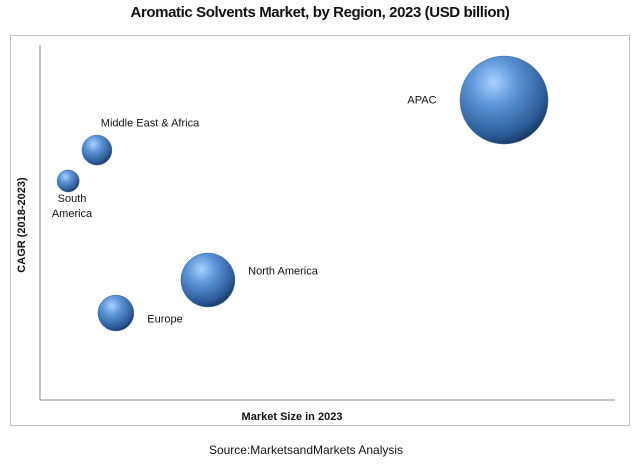 This screenshot has width=639, height=469. Describe the element at coordinates (422, 100) in the screenshot. I see `bubble-label: APAC` at that location.